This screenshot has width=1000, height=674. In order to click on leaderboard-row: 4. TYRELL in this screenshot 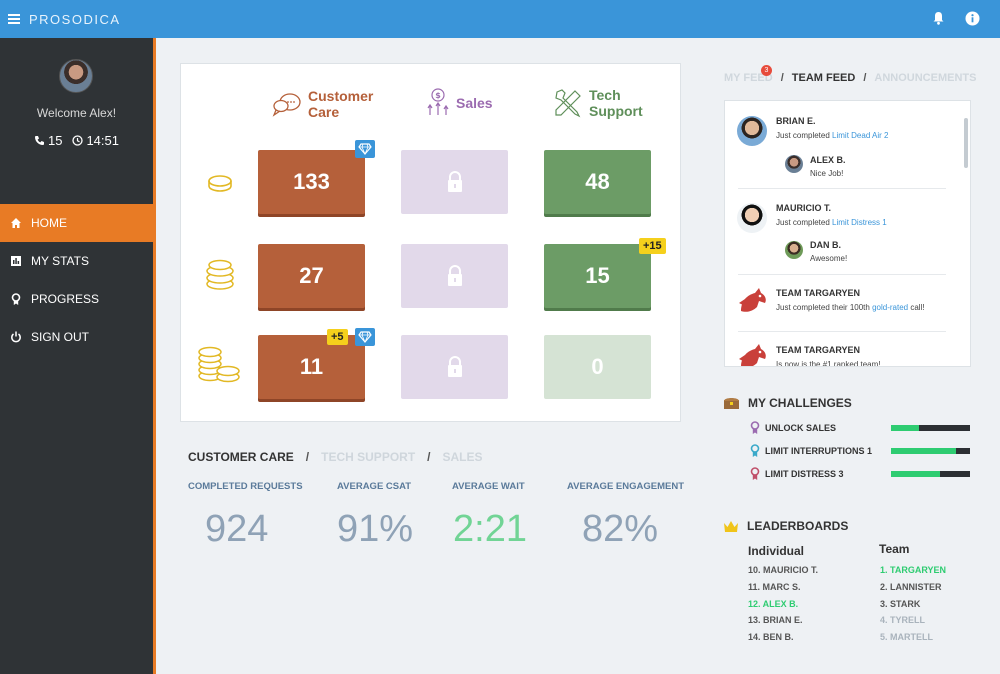, I will do `click(903, 620)`.